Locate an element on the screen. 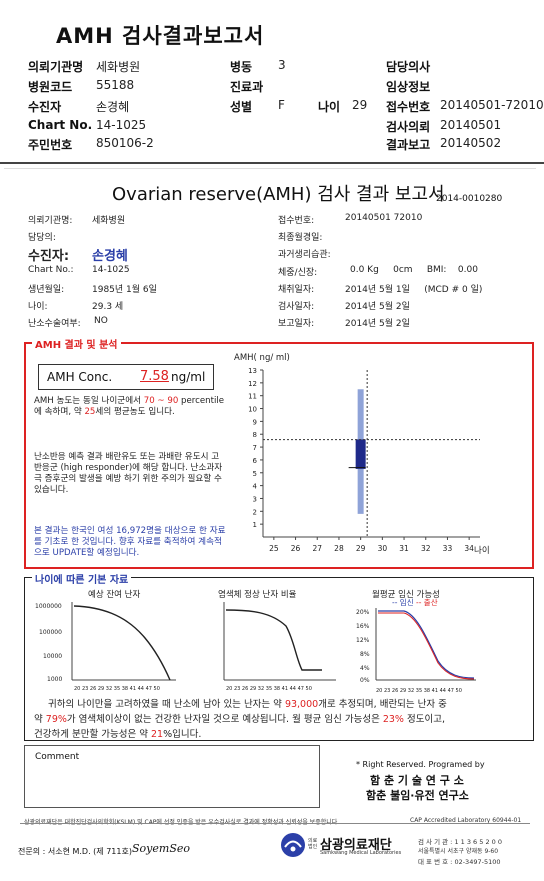 Image resolution: width=544 pixels, height=881 pixels. x-tick-label: 26 is located at coordinates (296, 548).